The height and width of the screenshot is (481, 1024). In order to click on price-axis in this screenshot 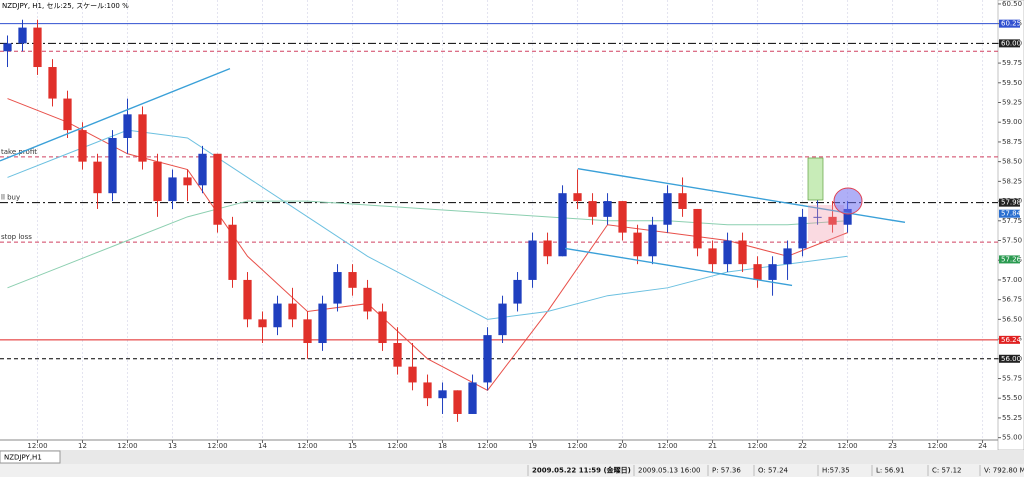, I will do `click(1010, 225)`.